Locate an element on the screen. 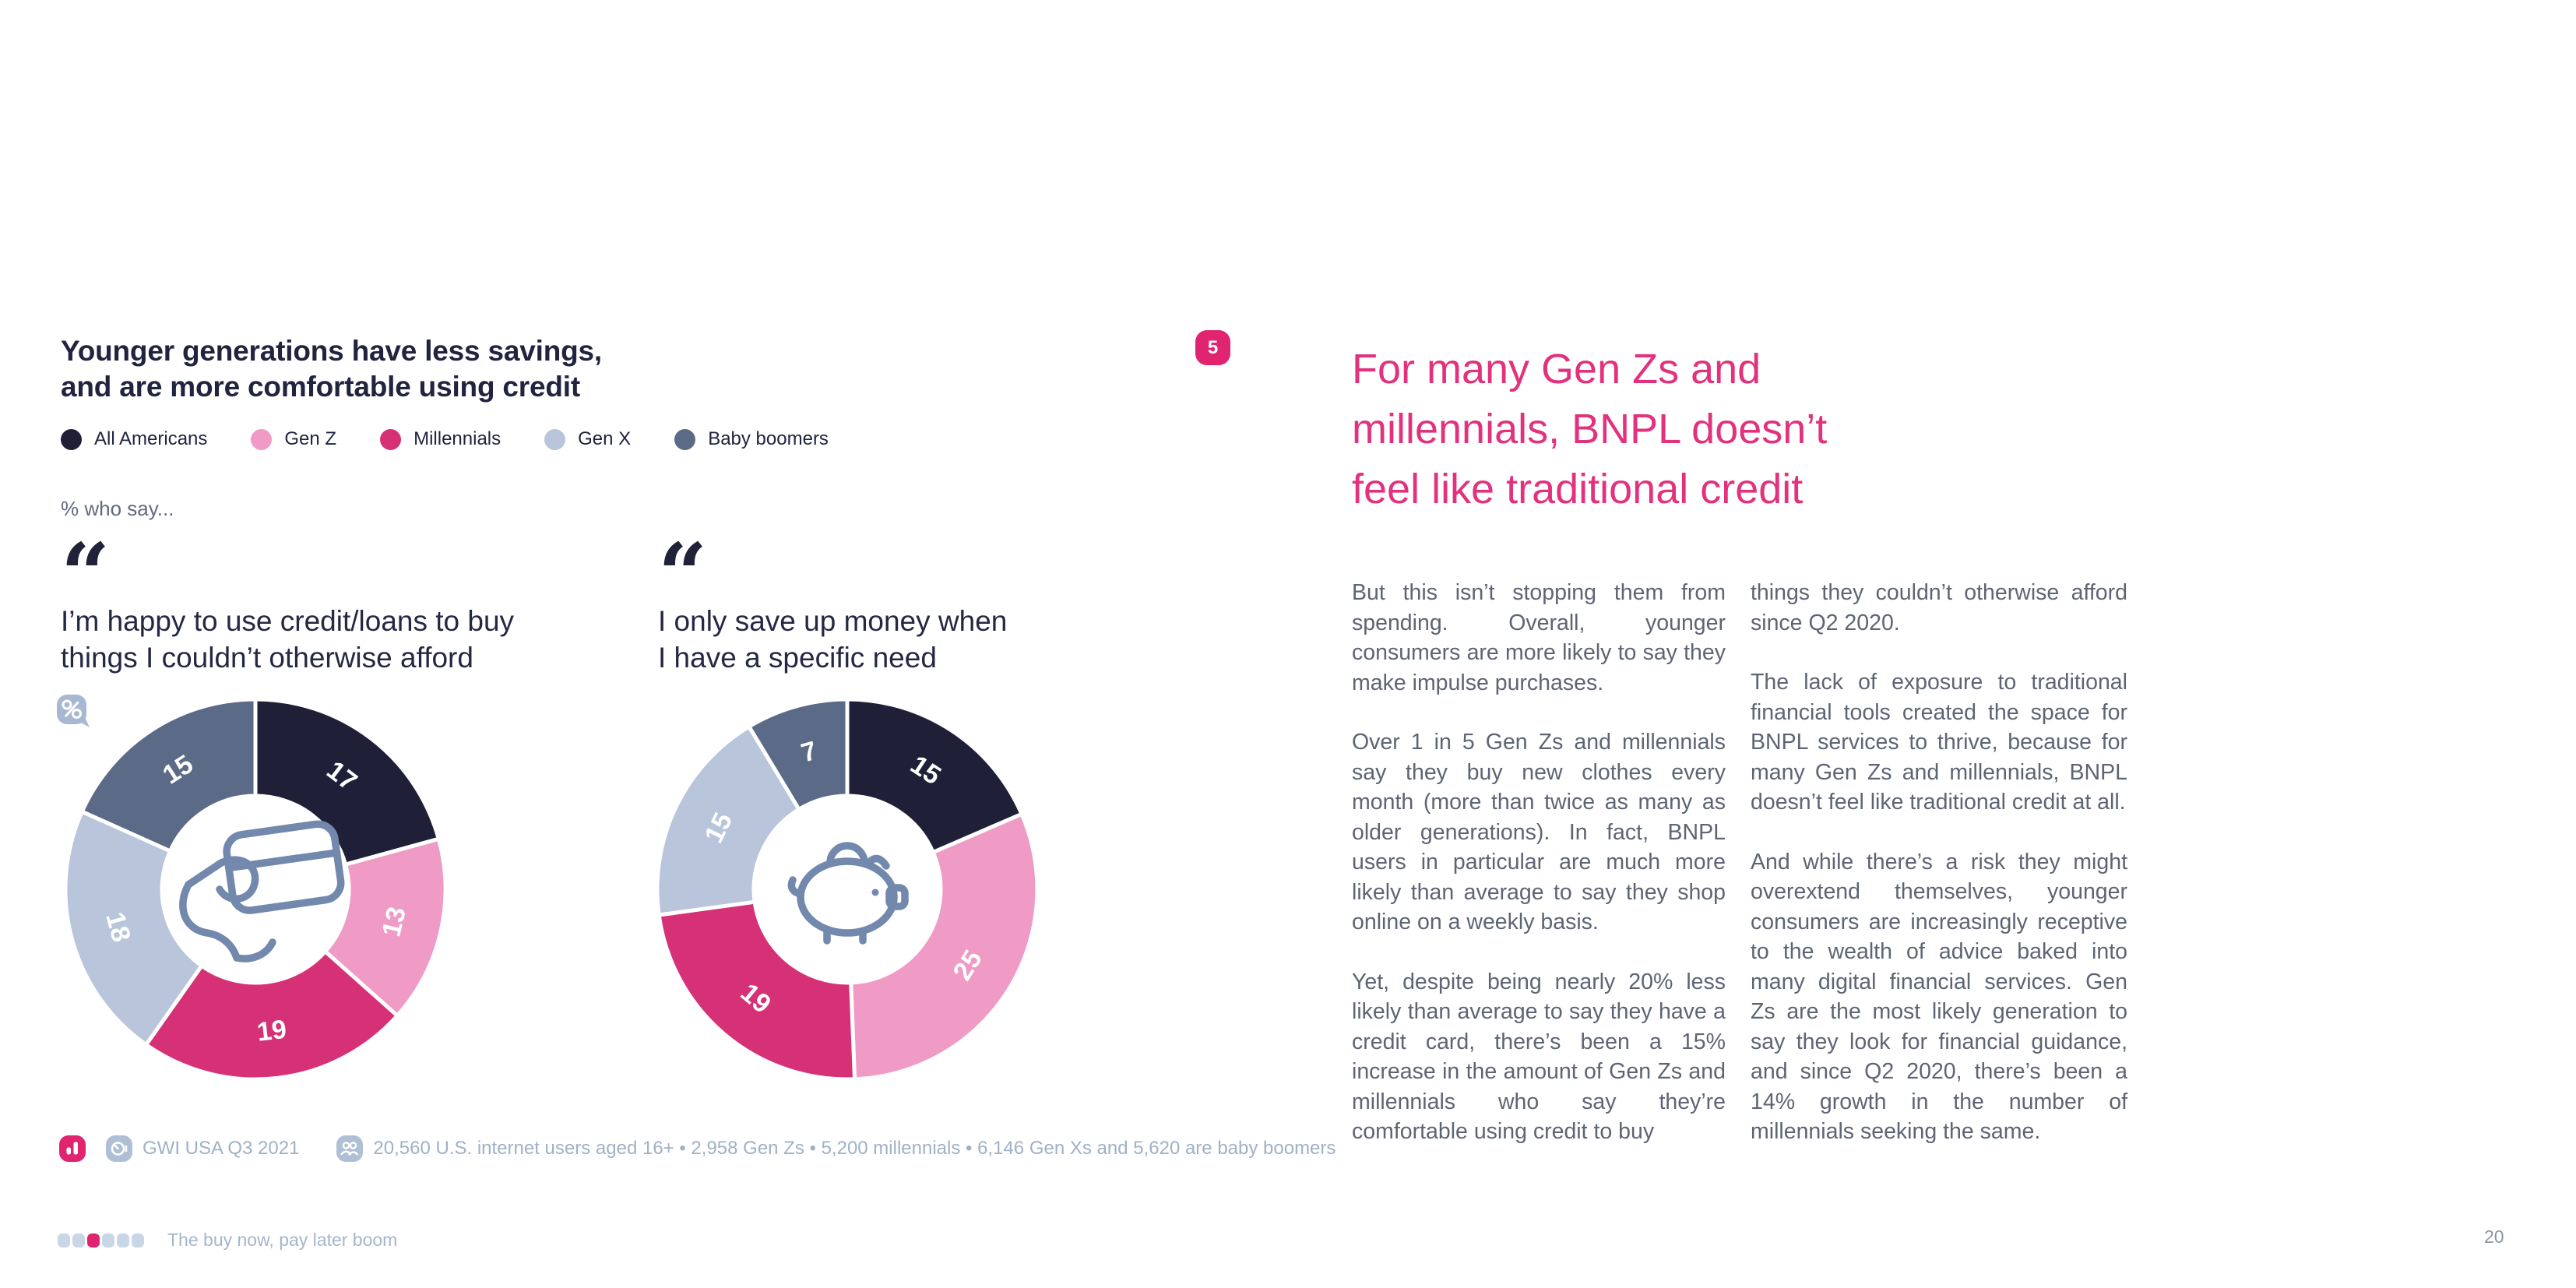 Image resolution: width=2576 pixels, height=1288 pixels. legend-item: Gen X is located at coordinates (587, 439).